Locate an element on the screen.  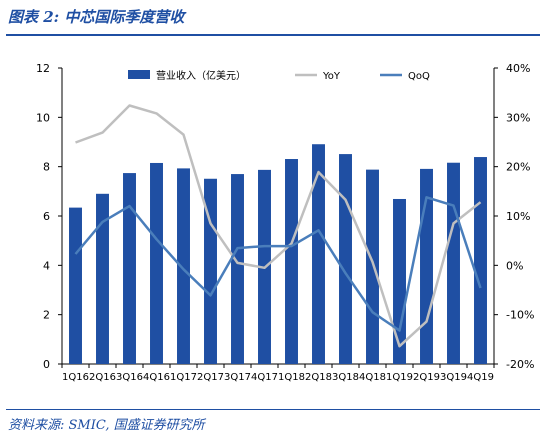
x-tick-label: 1Q19 is located at coordinates (399, 377).